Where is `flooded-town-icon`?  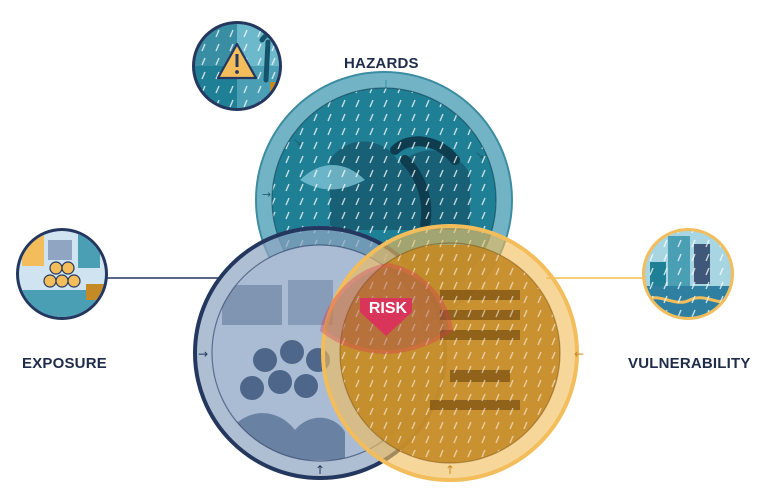 flooded-town-icon is located at coordinates (688, 274).